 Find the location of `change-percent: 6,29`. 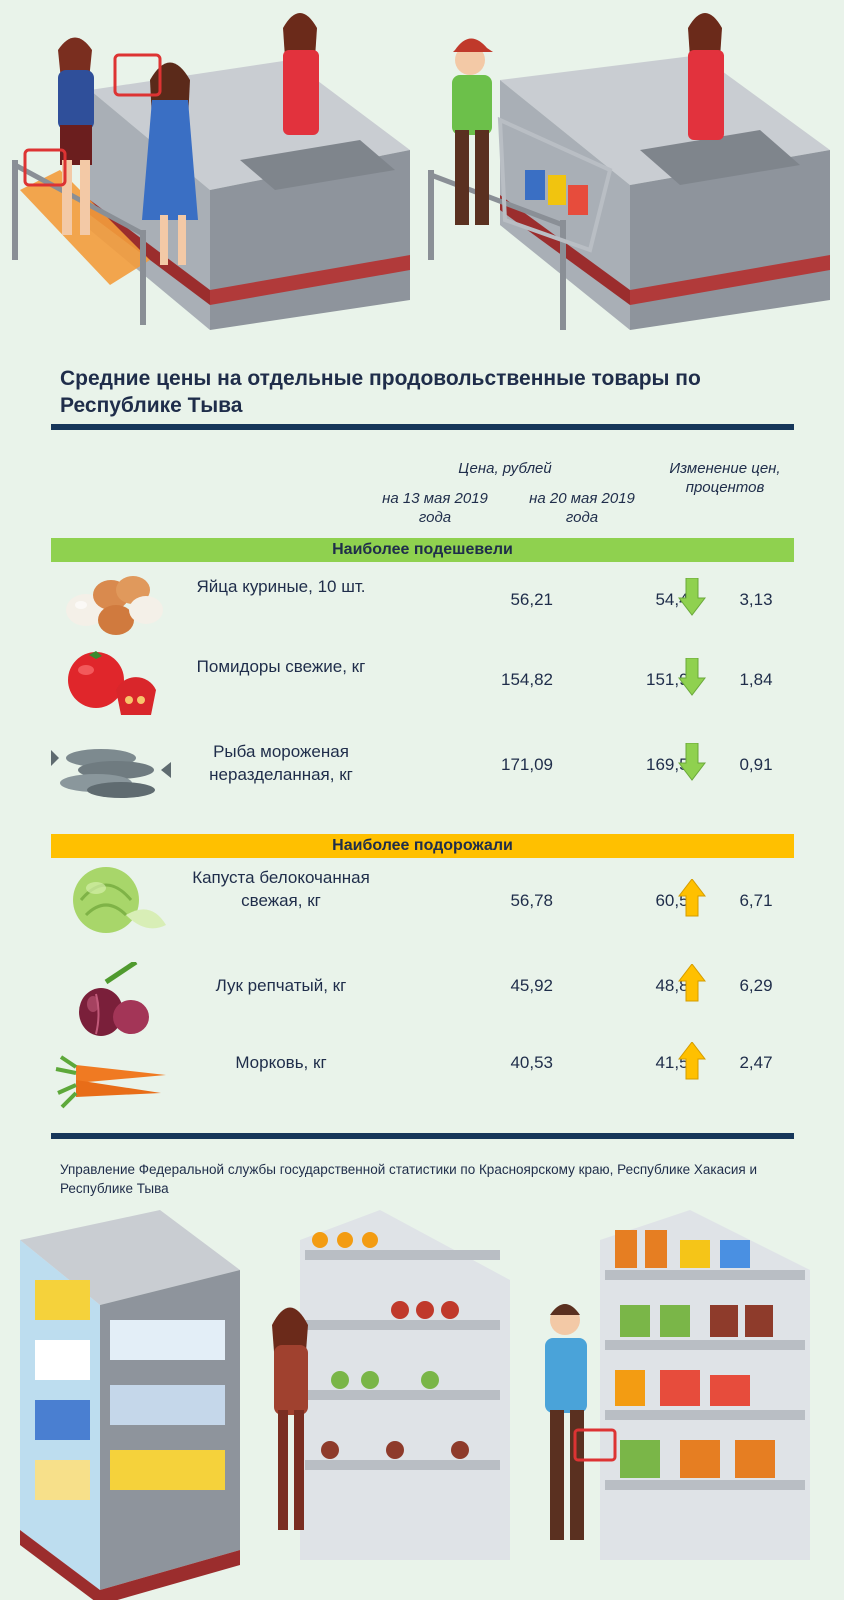

change-percent: 6,29 is located at coordinates (756, 985).